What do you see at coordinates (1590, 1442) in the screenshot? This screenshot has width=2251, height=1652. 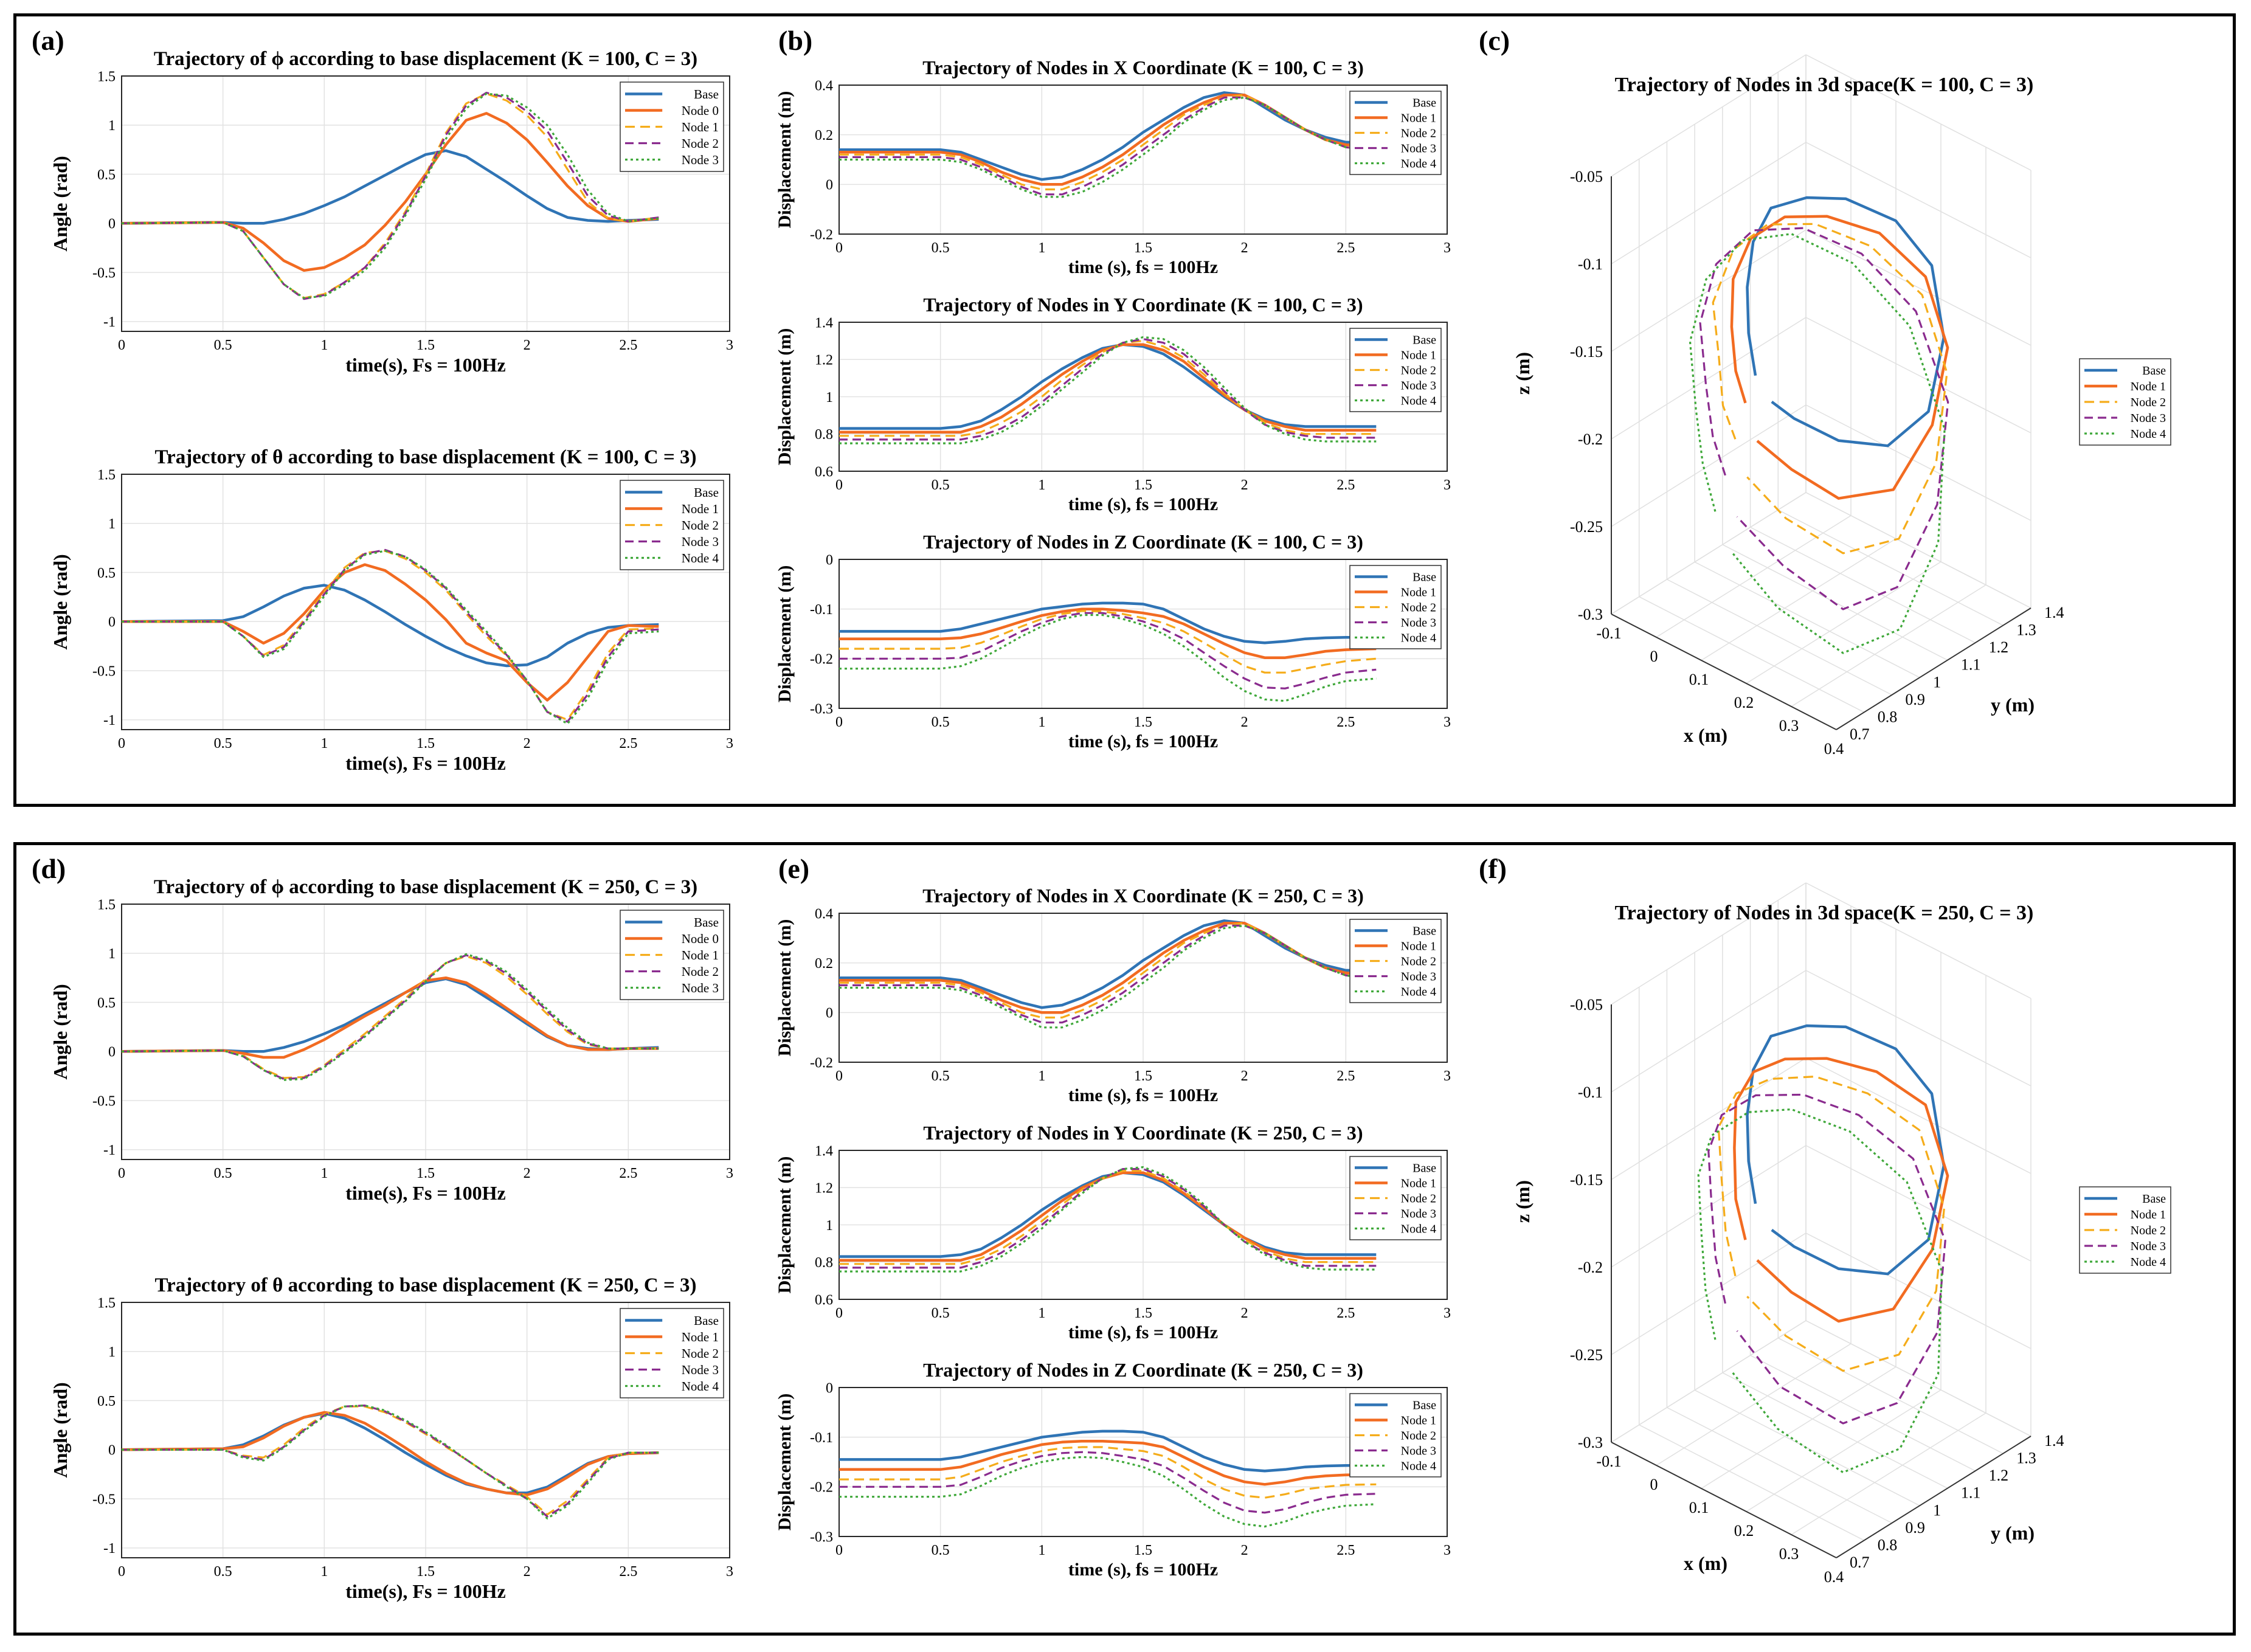 I see `z-tick-label: -0.3` at bounding box center [1590, 1442].